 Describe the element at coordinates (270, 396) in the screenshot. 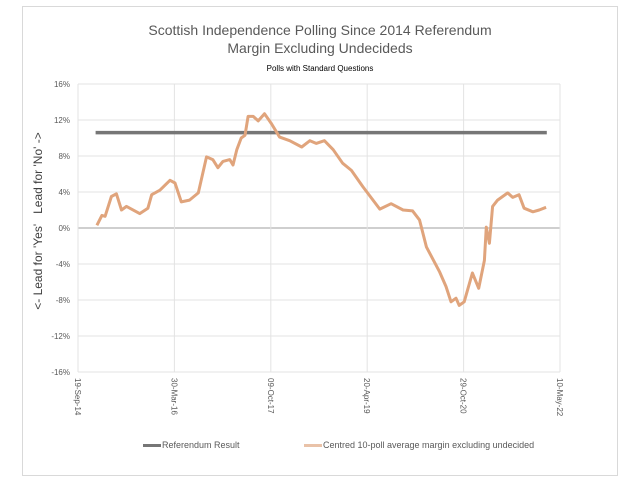

I see `x-tick-label: 09-Oct-17` at that location.